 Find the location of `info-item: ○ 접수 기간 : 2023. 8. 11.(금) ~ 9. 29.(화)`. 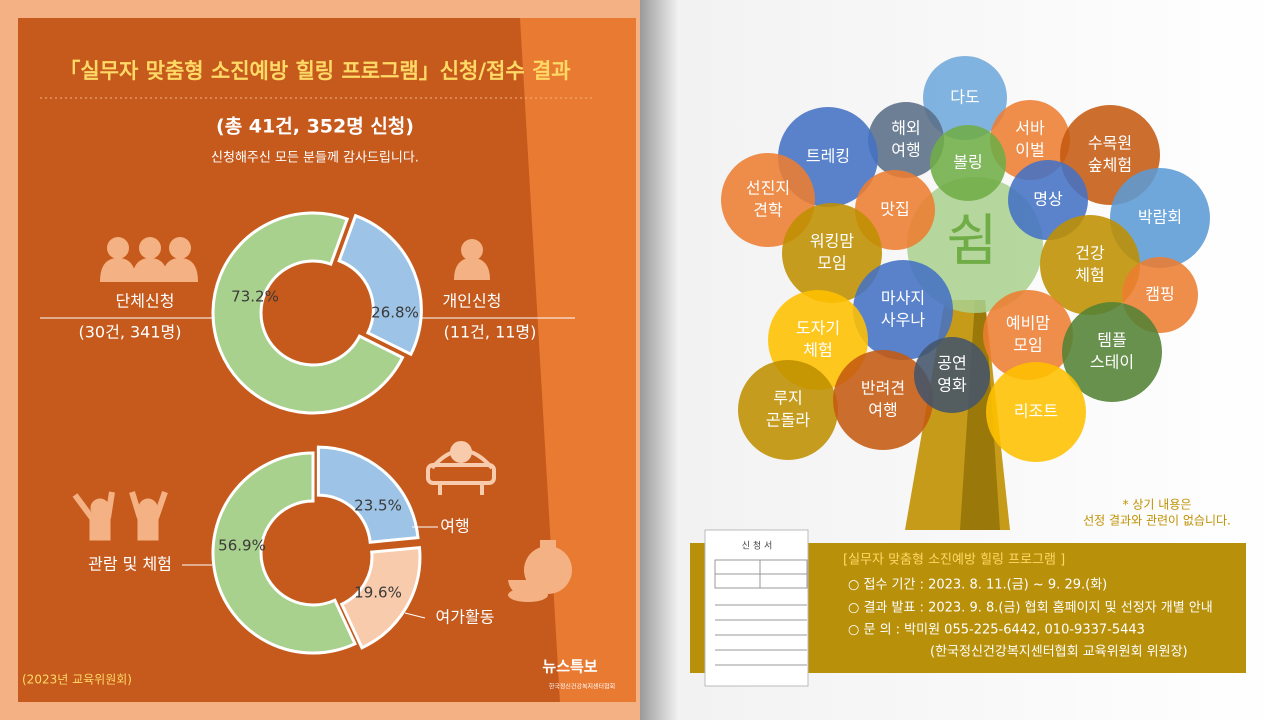

info-item: ○ 접수 기간 : 2023. 8. 11.(금) ~ 9. 29.(화) is located at coordinates (977, 585).